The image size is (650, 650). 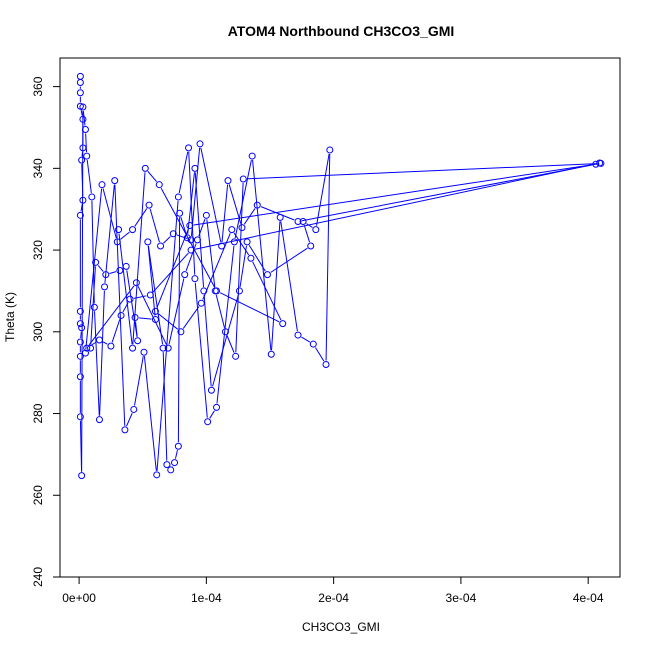 I want to click on x-tick-label: 1e-04, so click(x=206, y=598).